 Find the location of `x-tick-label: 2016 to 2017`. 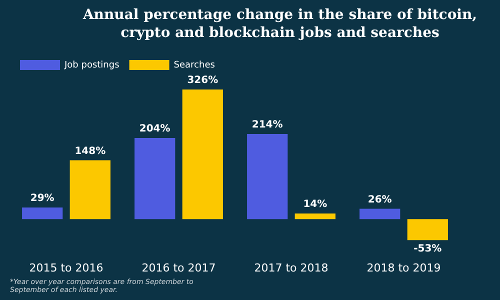

x-tick-label: 2016 to 2017 is located at coordinates (179, 267).